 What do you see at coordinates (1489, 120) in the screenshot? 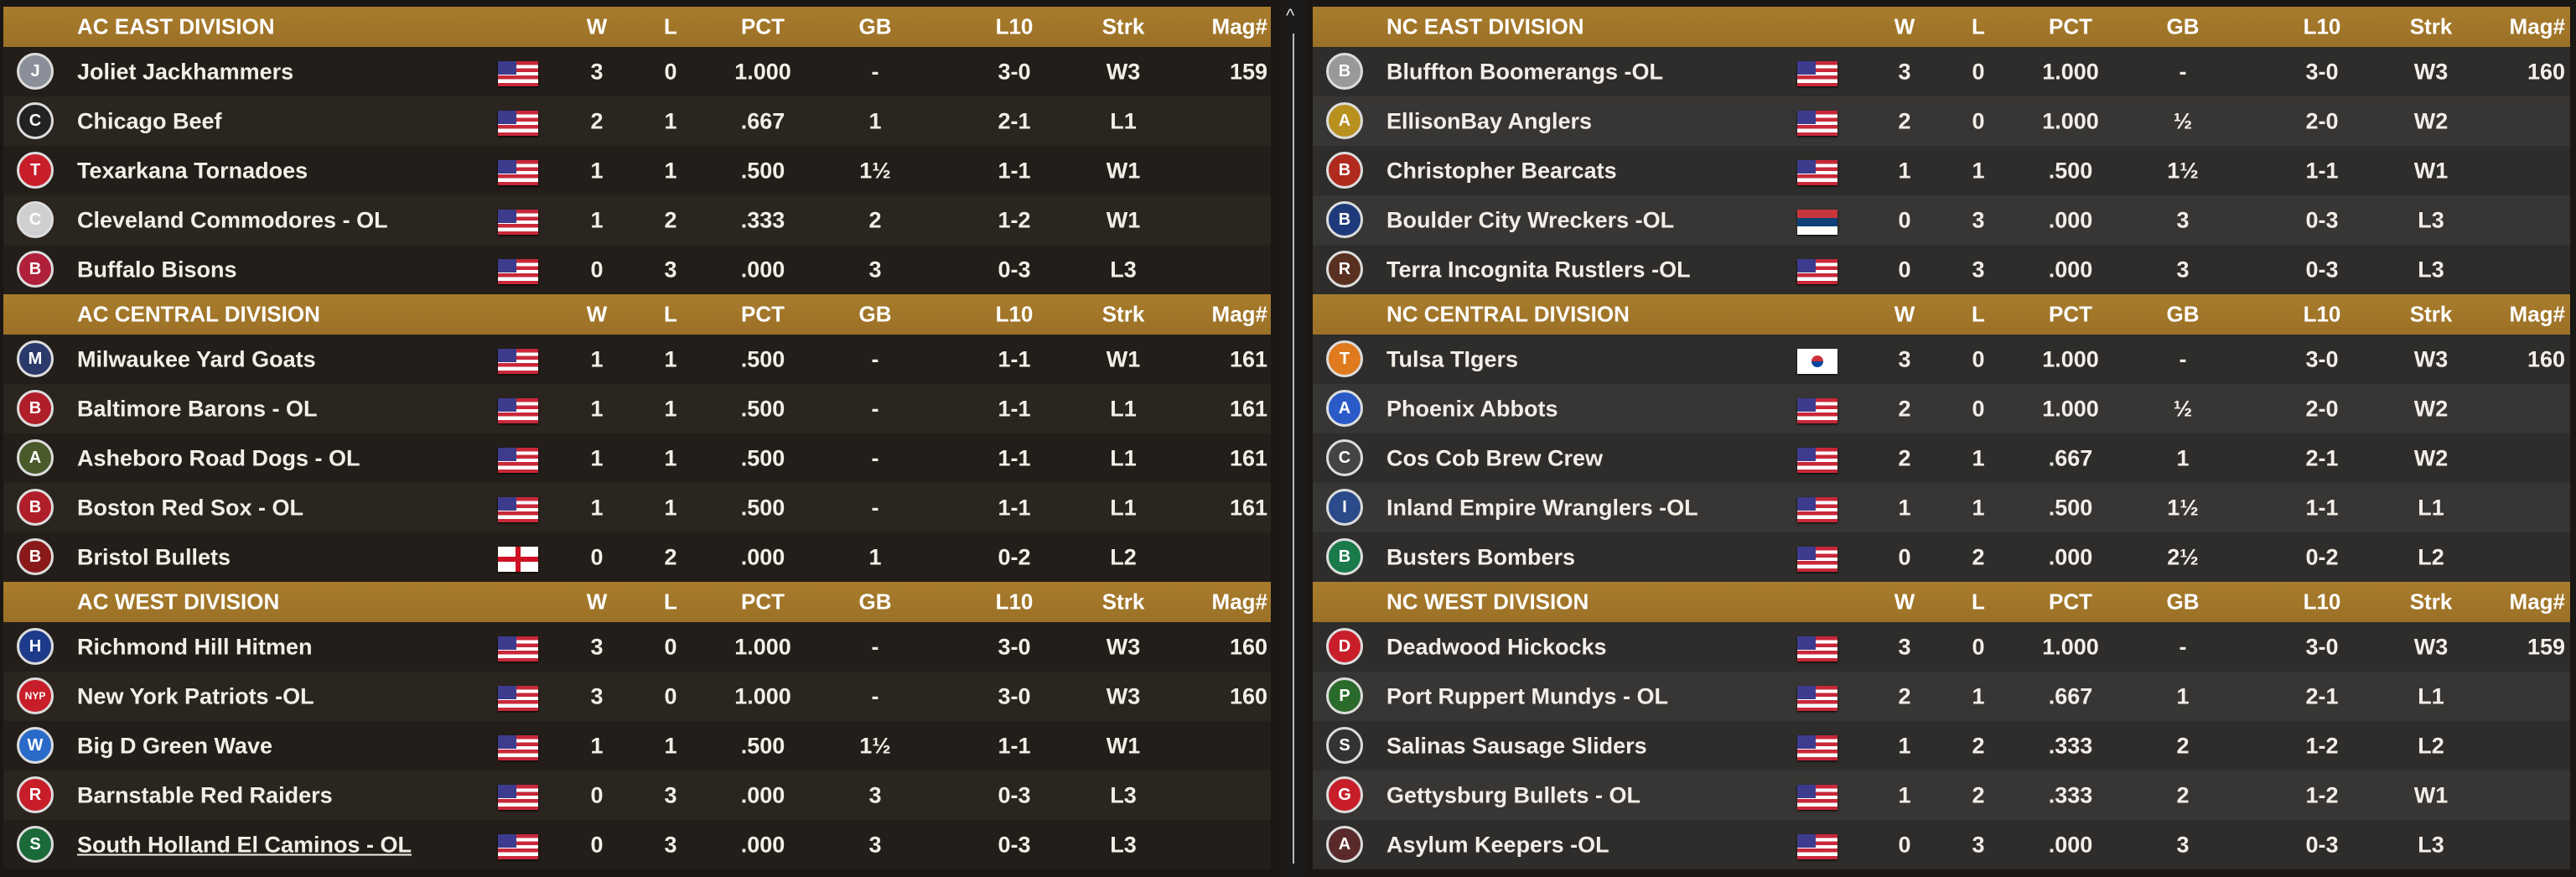
I see `team-name-link: EllisonBay Anglers` at bounding box center [1489, 120].